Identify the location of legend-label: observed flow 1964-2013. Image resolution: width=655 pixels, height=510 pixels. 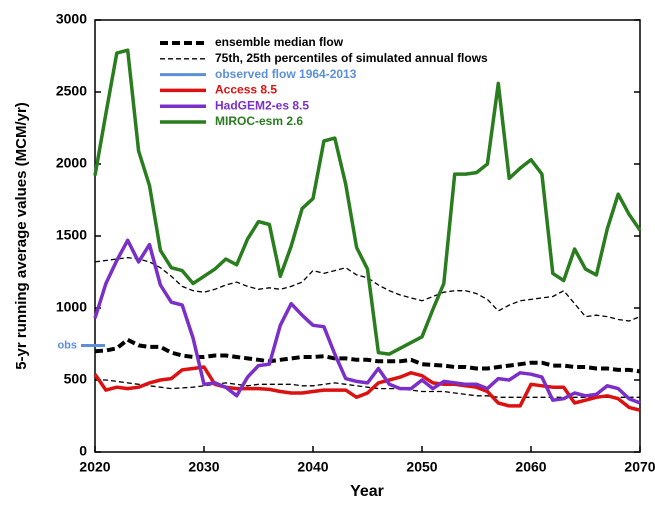
(286, 74).